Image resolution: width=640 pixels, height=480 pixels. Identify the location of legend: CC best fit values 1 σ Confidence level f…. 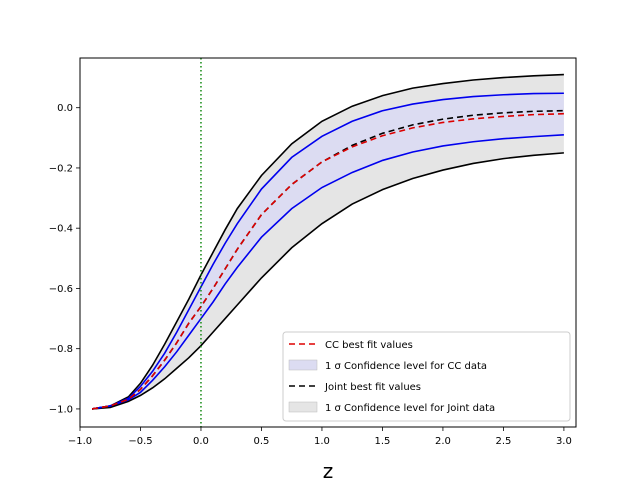
(426, 376).